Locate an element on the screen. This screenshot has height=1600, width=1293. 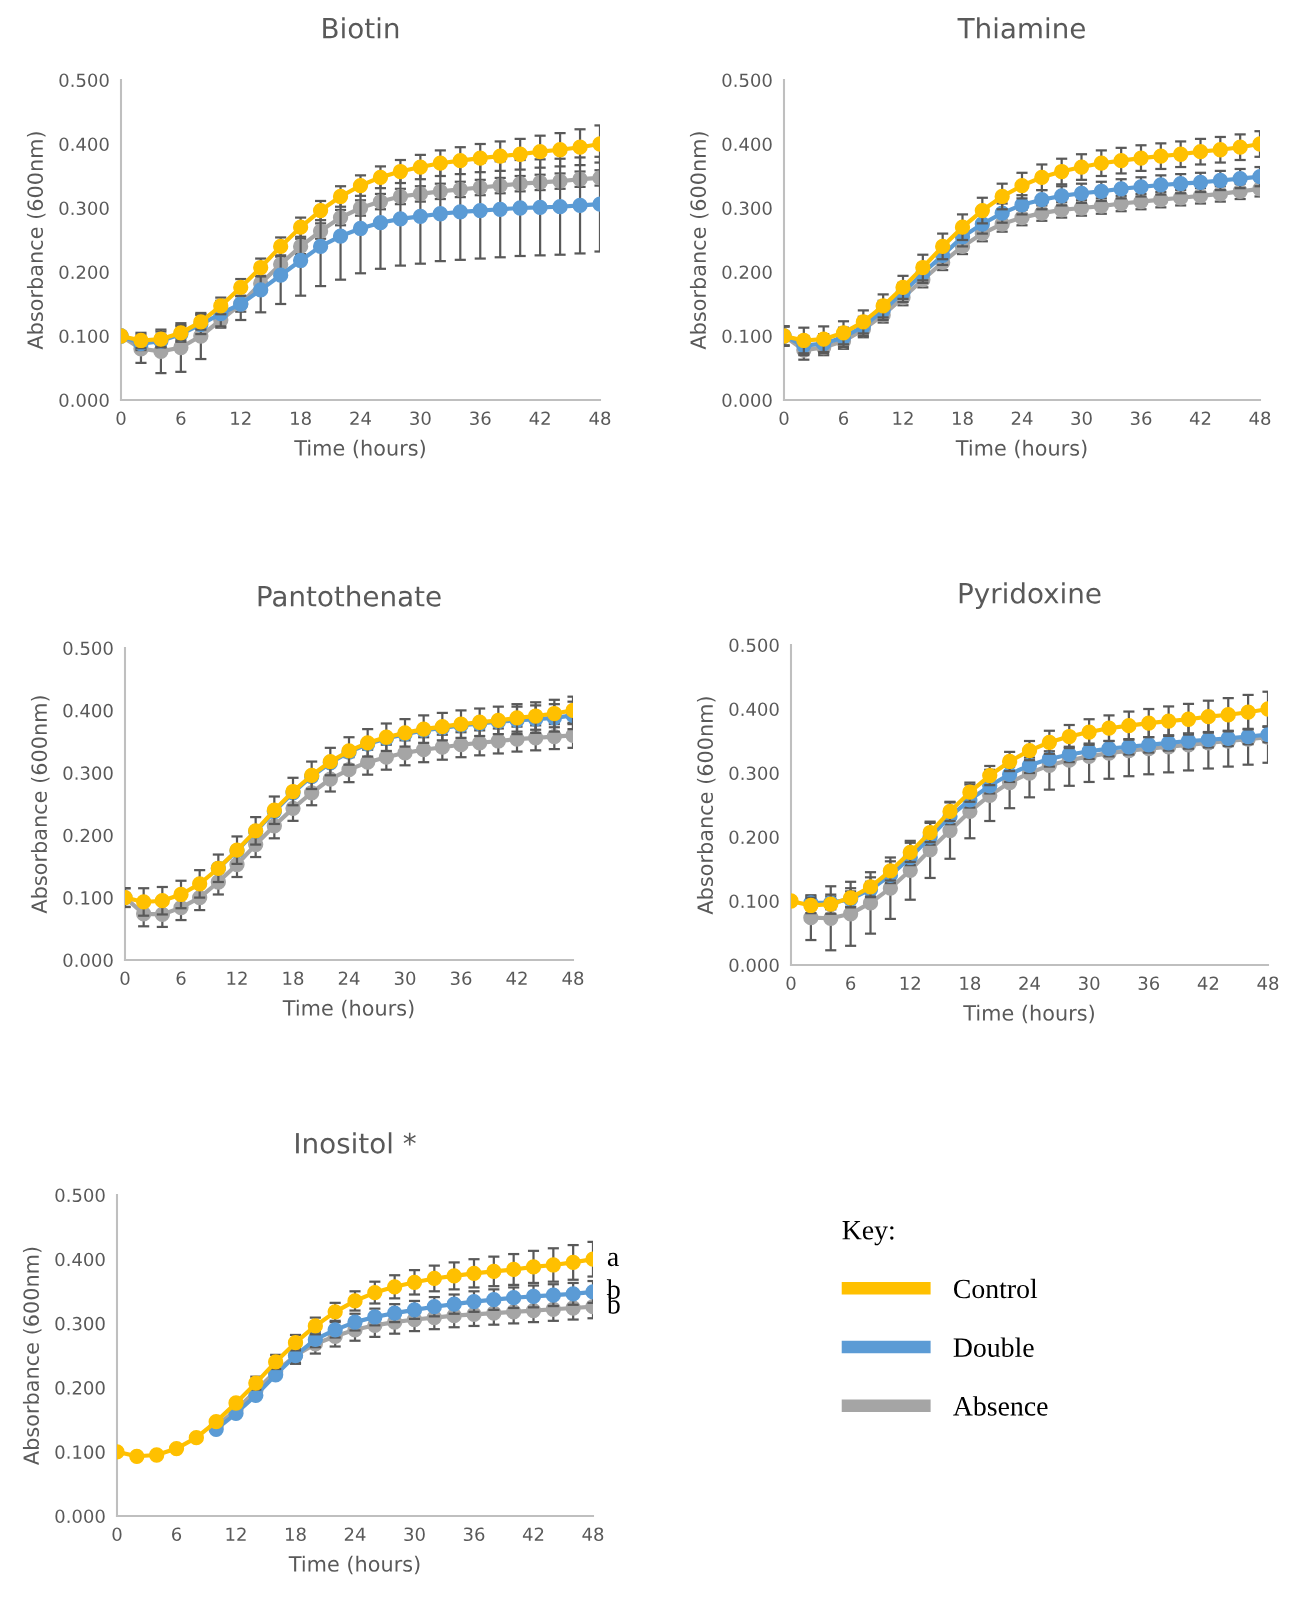
text: a is located at coordinates (613, 1259).